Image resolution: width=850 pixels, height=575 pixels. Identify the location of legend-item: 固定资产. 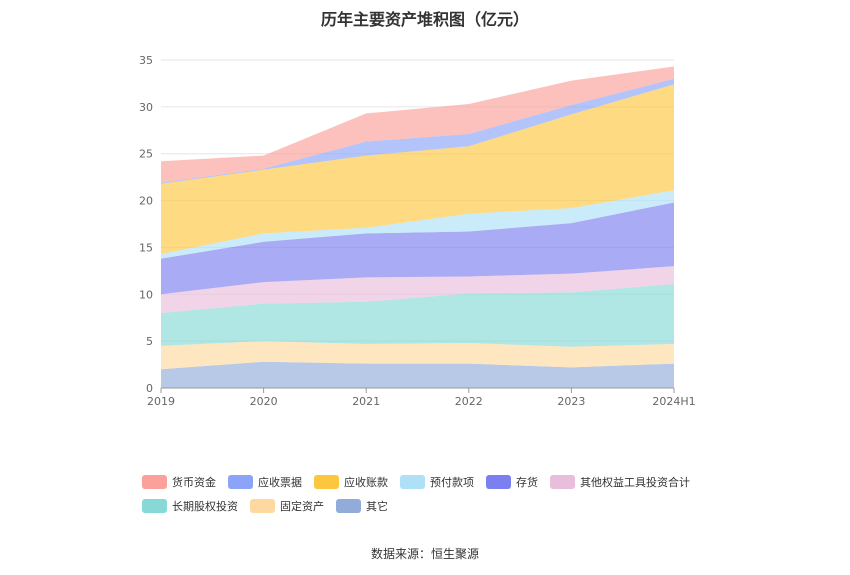
(287, 506).